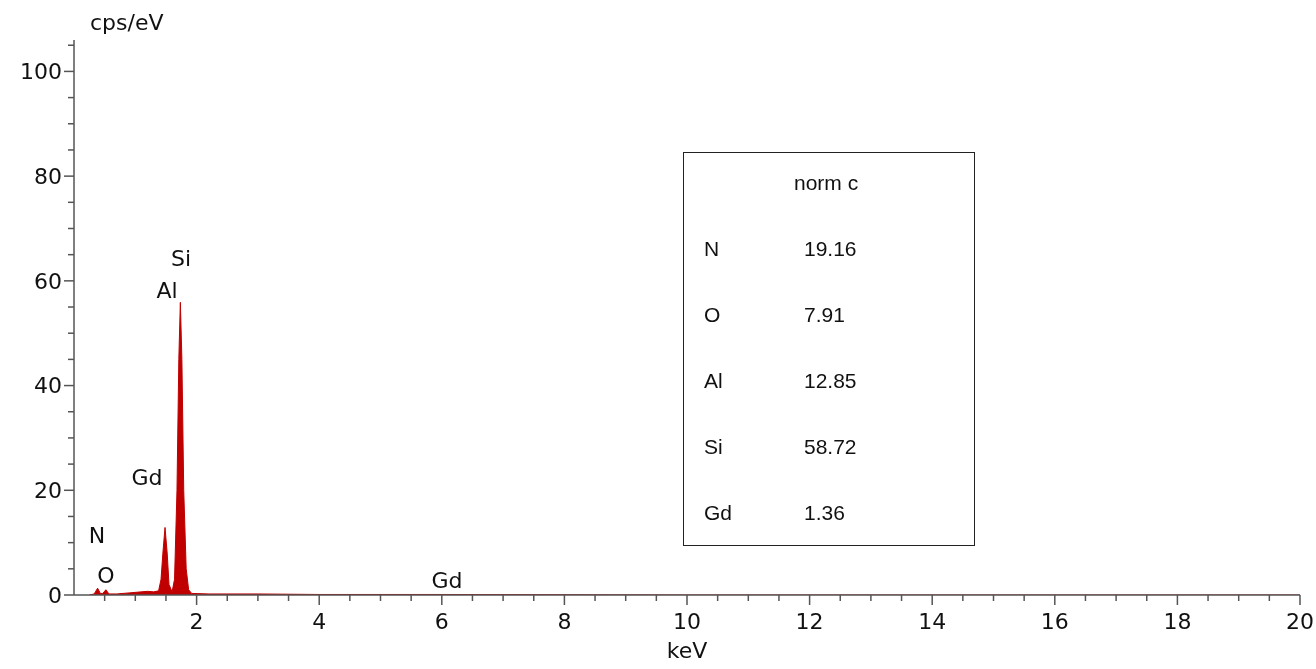 This screenshot has width=1316, height=669. I want to click on x-axis-title: keV, so click(687, 650).